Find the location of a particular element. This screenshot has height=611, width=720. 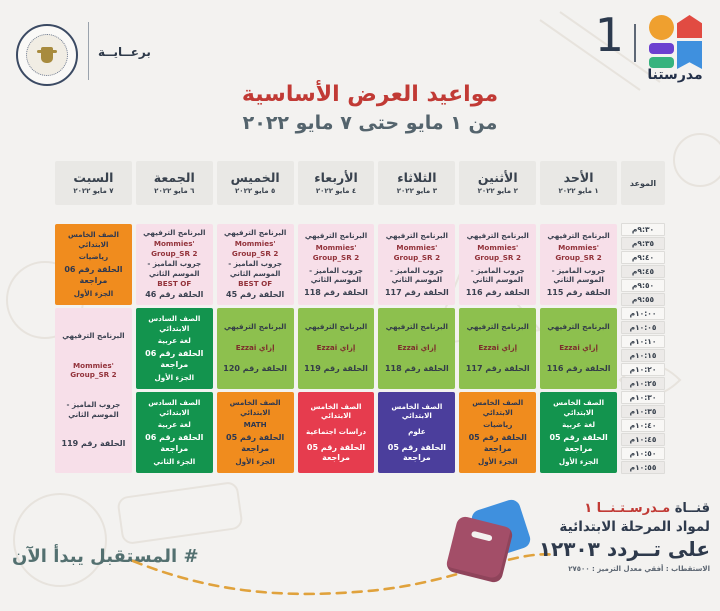

day-date: ٢ مايو ٢٠٢٢ is located at coordinates (497, 190).